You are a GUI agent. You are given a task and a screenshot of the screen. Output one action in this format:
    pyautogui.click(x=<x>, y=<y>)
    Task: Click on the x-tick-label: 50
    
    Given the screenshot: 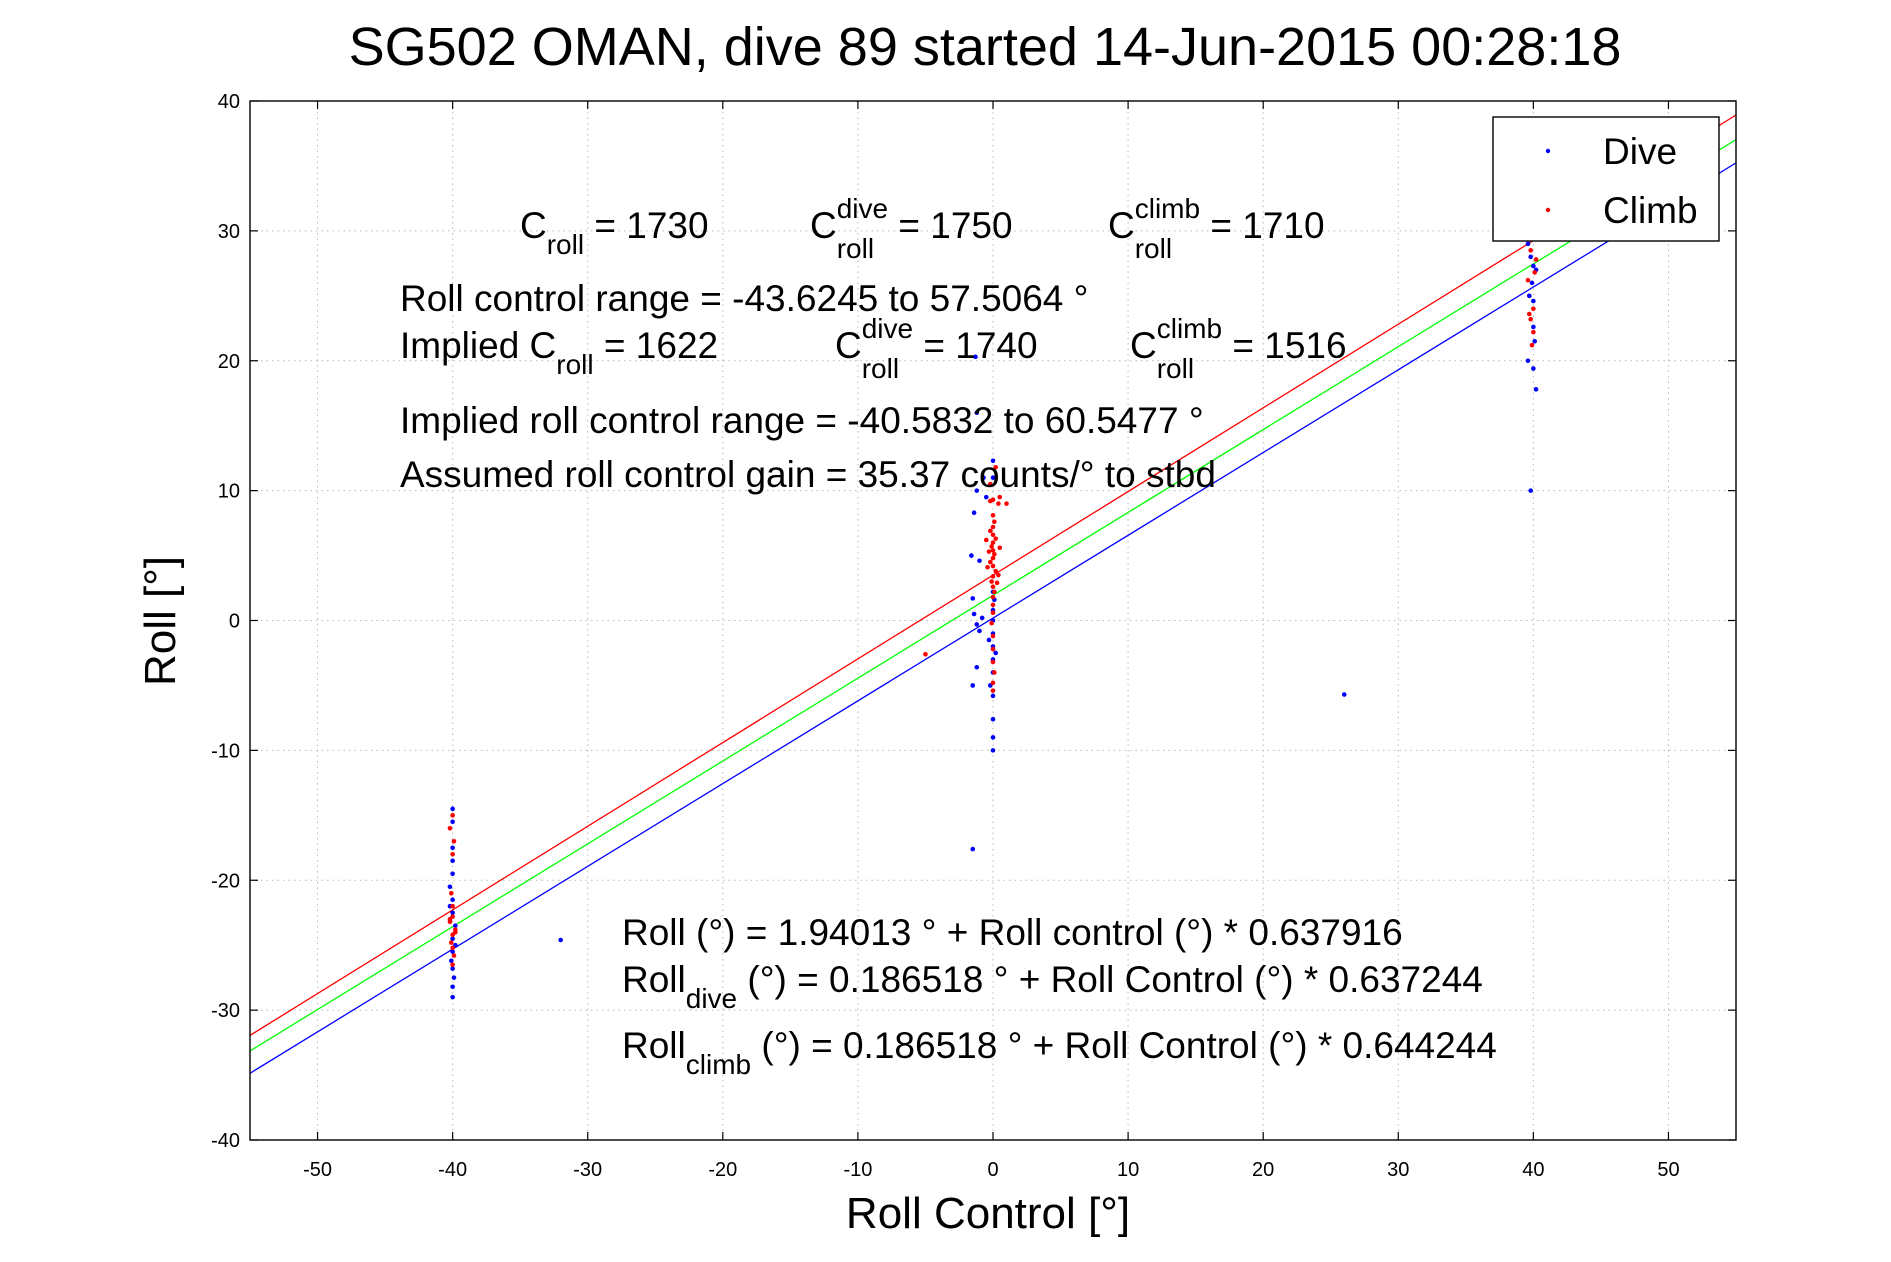 What is the action you would take?
    pyautogui.click(x=1668, y=1170)
    